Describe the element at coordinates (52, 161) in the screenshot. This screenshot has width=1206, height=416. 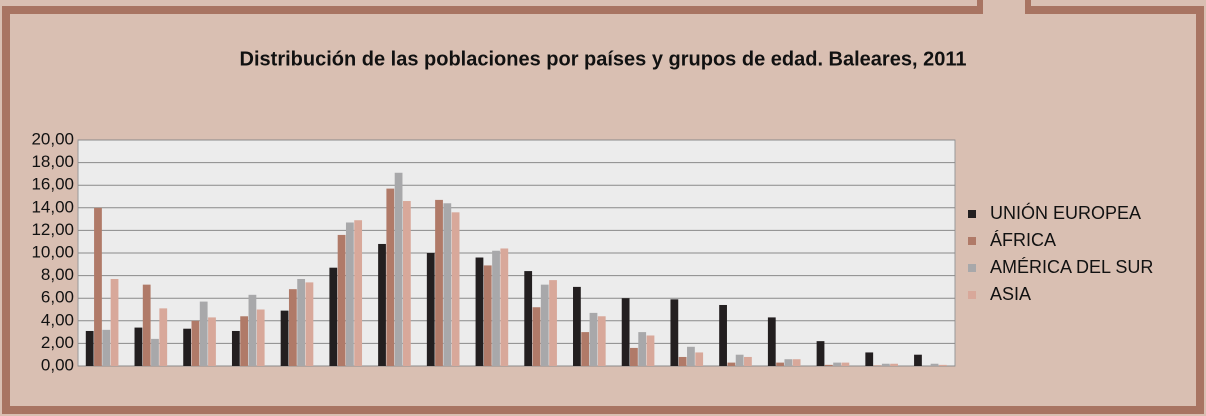
I see `y-tick-label: 18,00` at that location.